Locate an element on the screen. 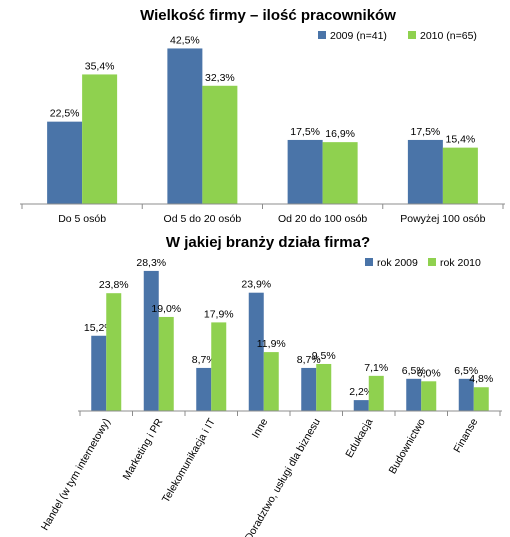 This screenshot has height=537, width=510. data-label: 32,3% is located at coordinates (220, 78).